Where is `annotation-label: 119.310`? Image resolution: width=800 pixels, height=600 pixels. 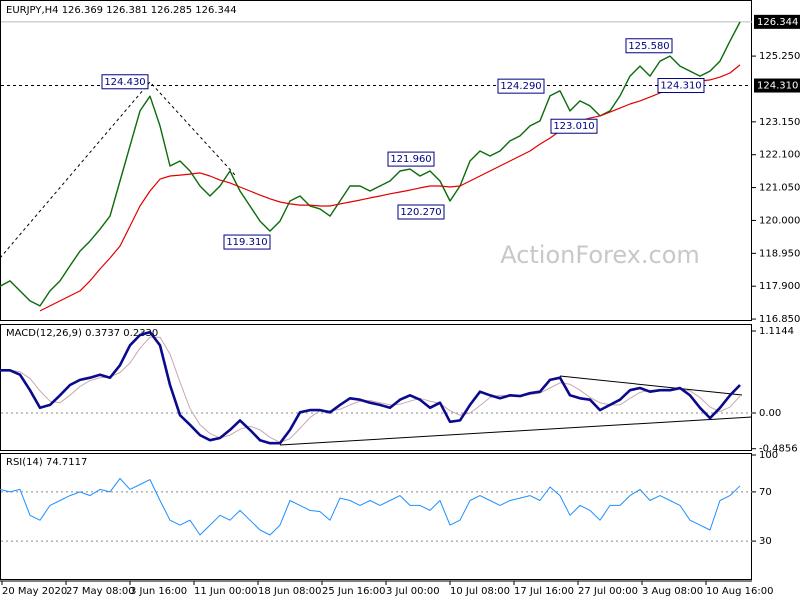
annotation-label: 119.310 is located at coordinates (246, 242).